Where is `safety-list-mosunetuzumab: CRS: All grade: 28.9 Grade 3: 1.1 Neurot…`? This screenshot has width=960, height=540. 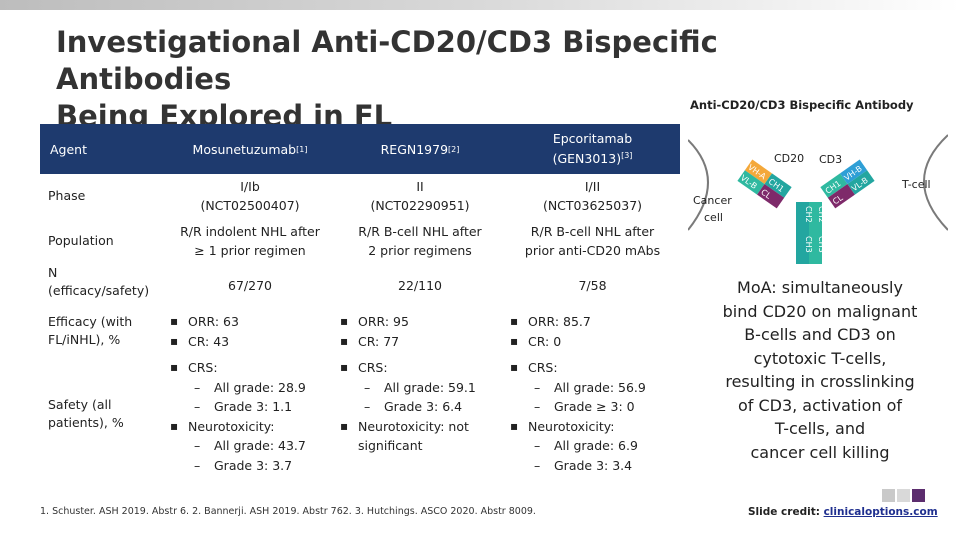
safety-list-mosunetuzumab: CRS: All grade: 28.9 Grade 3: 1.1 Neurot… is located at coordinates (237, 416).